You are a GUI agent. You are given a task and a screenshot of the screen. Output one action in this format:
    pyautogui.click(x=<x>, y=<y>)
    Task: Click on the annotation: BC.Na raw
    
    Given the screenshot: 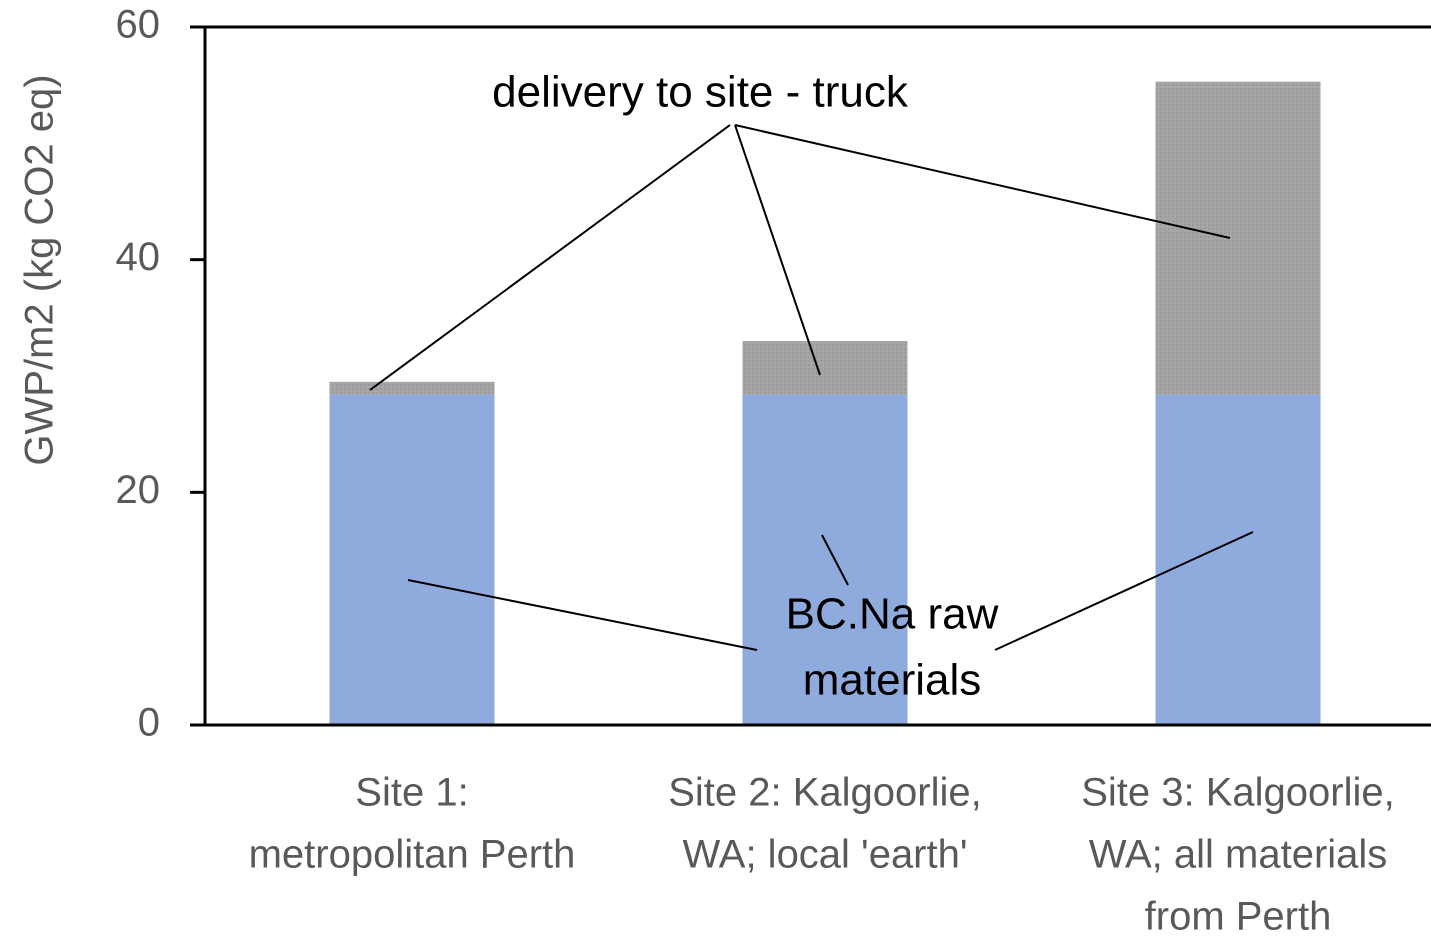 What is the action you would take?
    pyautogui.click(x=892, y=614)
    